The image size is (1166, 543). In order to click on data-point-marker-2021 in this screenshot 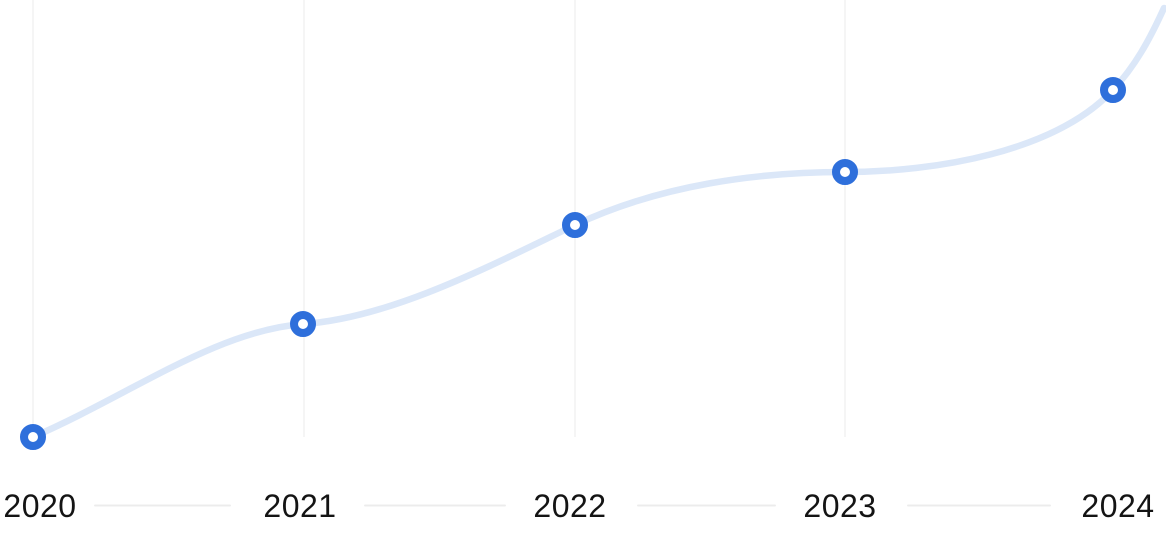, I will do `click(303, 324)`.